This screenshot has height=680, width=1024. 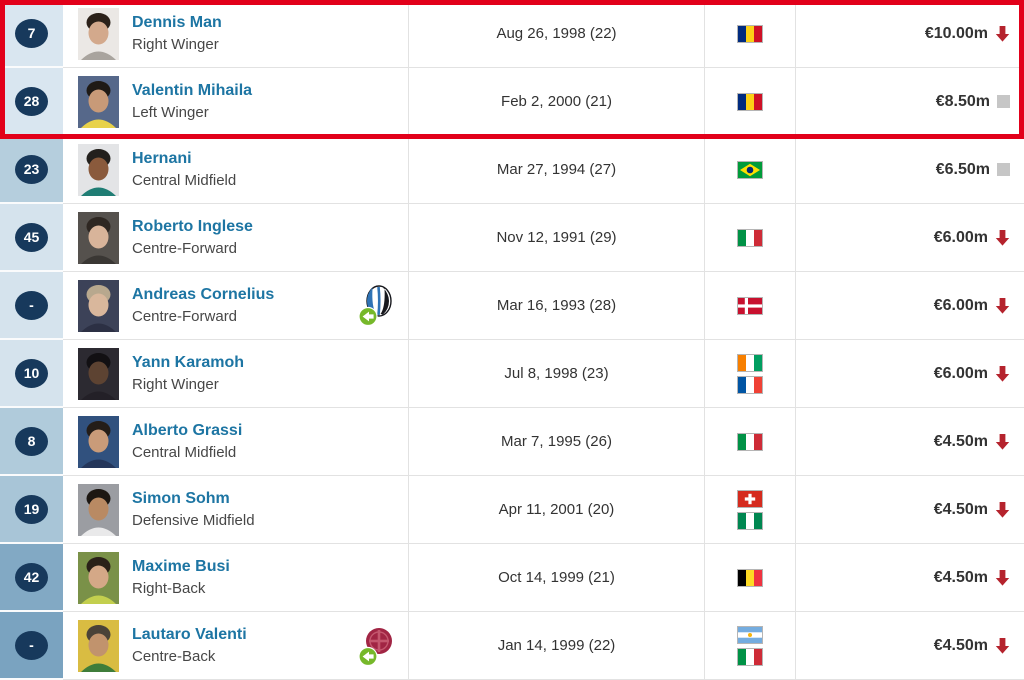 I want to click on player-position: Left Winger, so click(x=170, y=112).